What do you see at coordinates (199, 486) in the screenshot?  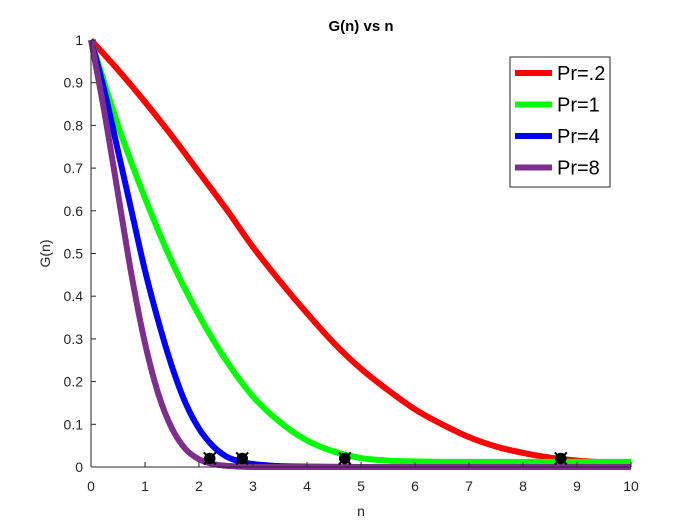 I see `x-tick-label: 2` at bounding box center [199, 486].